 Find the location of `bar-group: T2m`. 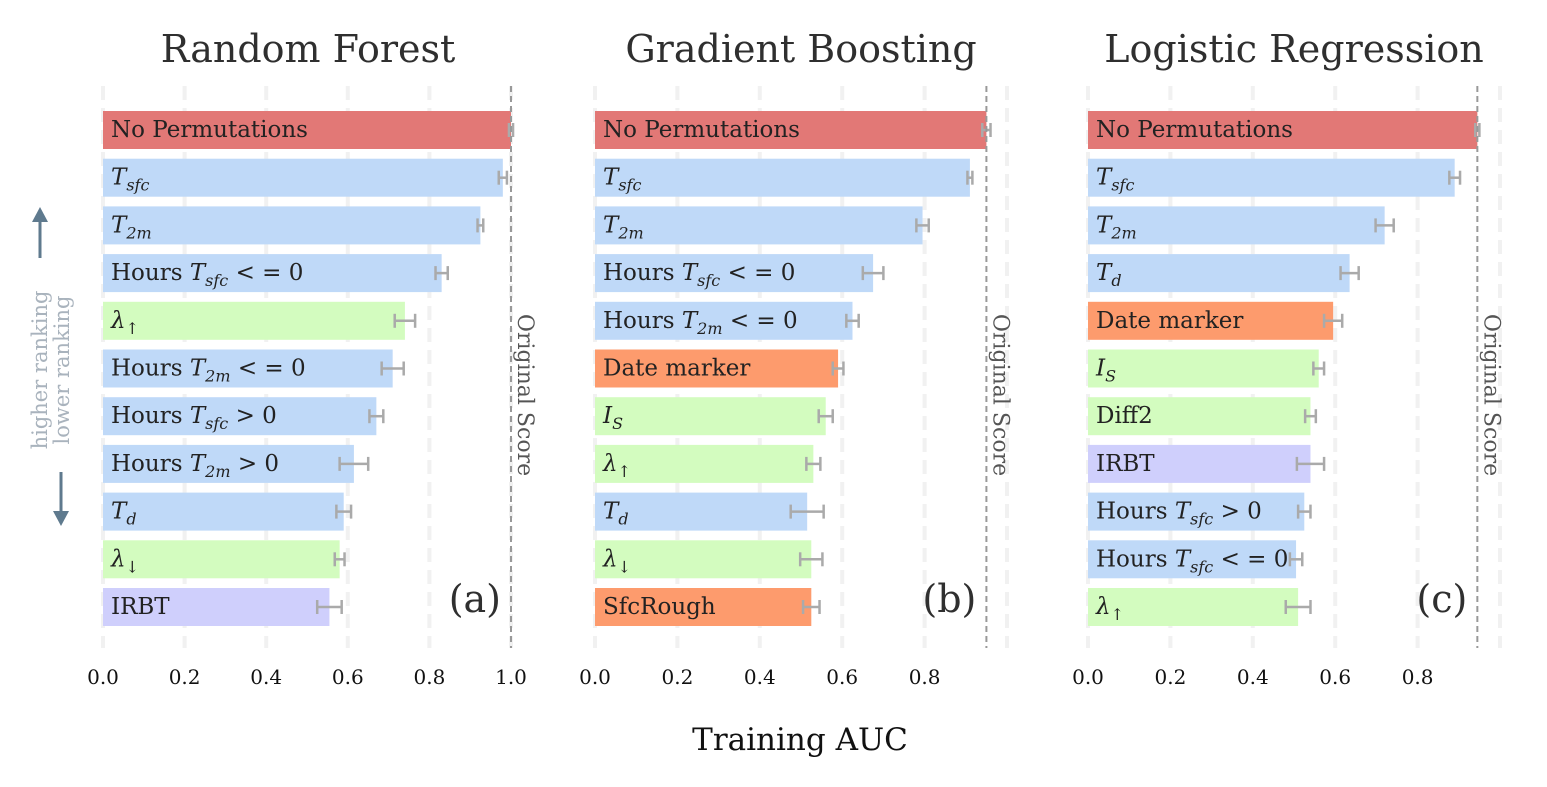

bar-group: T2m is located at coordinates (1241, 225).